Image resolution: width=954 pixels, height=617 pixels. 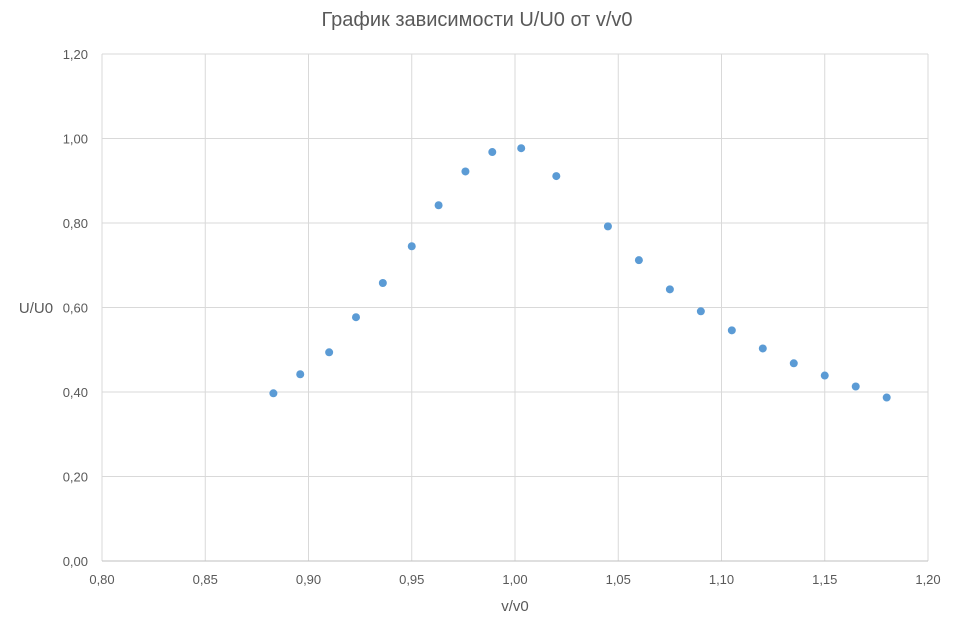 I want to click on x-tick-label: 1,10, so click(x=721, y=579).